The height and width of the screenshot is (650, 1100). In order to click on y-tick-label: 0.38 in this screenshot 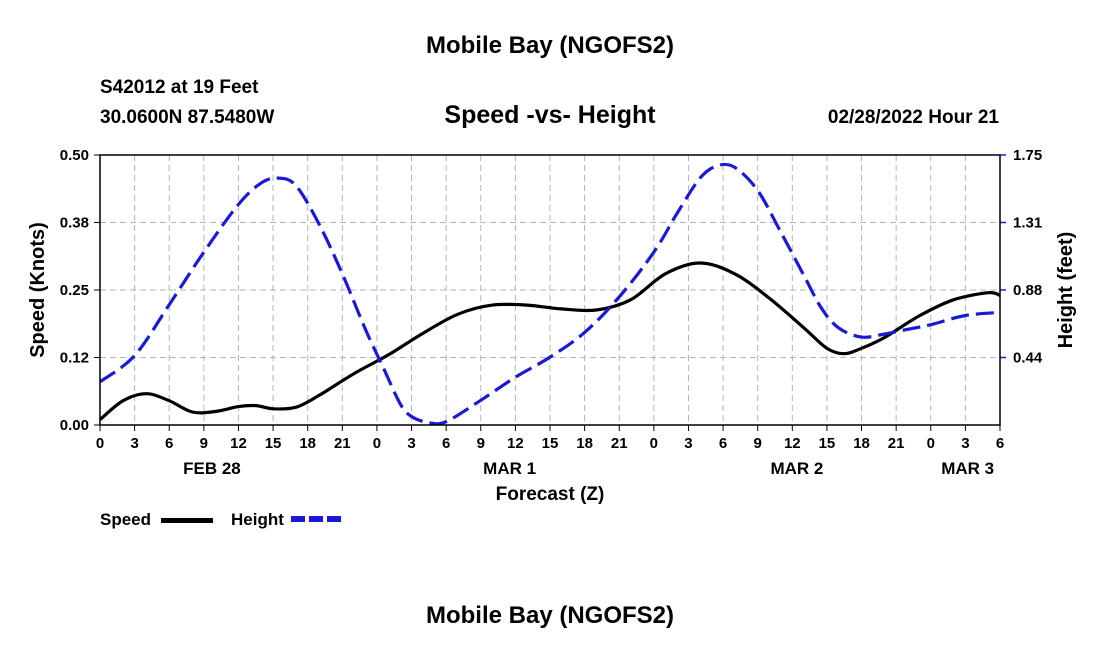, I will do `click(74, 223)`.